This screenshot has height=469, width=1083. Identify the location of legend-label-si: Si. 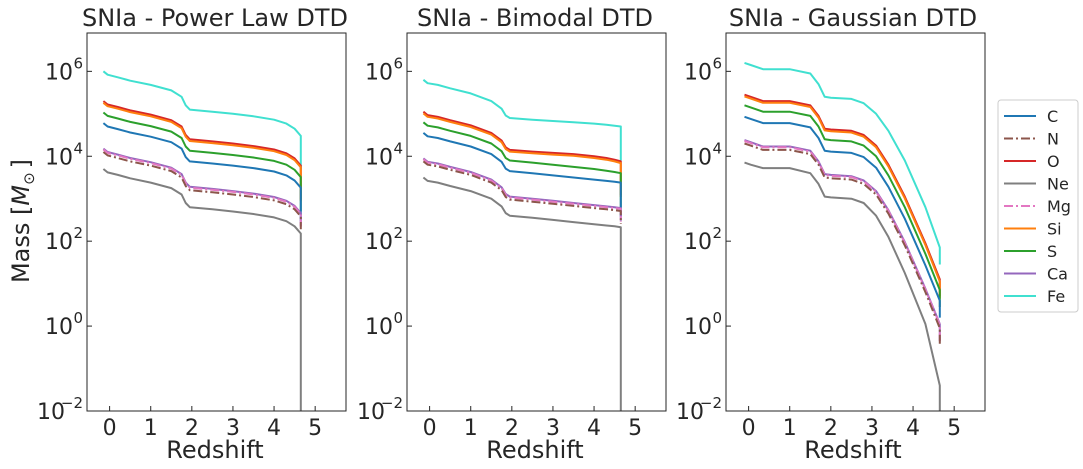
(1054, 229).